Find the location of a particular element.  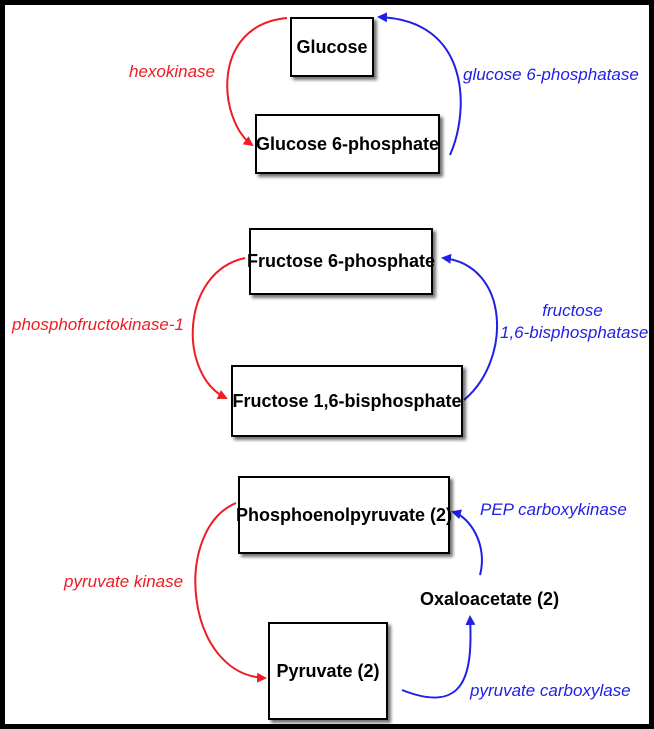

phosphoenolpyruvate-label: Phosphoenolpyruvate (2) is located at coordinates (344, 514).